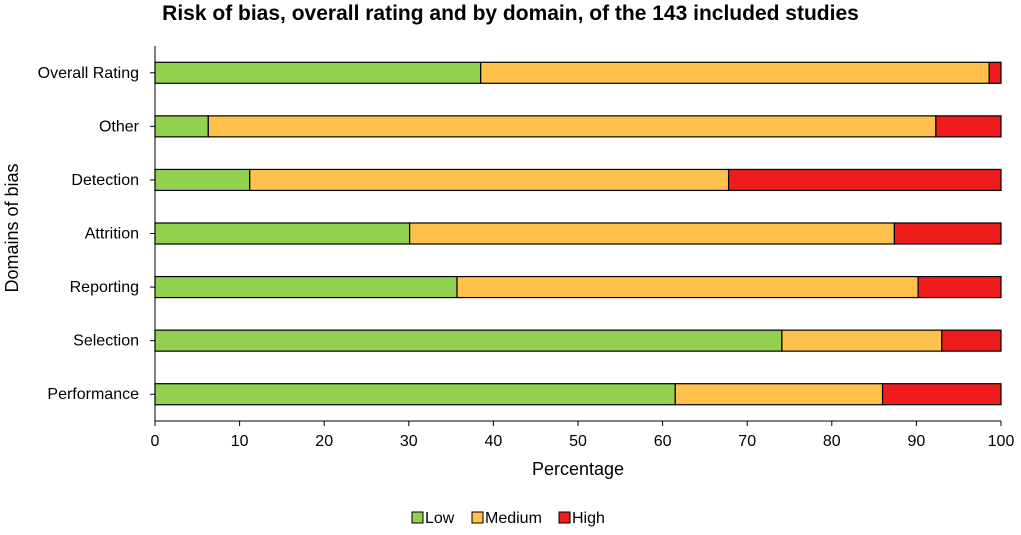 The image size is (1021, 535). I want to click on y-tick-label: Attrition, so click(112, 234).